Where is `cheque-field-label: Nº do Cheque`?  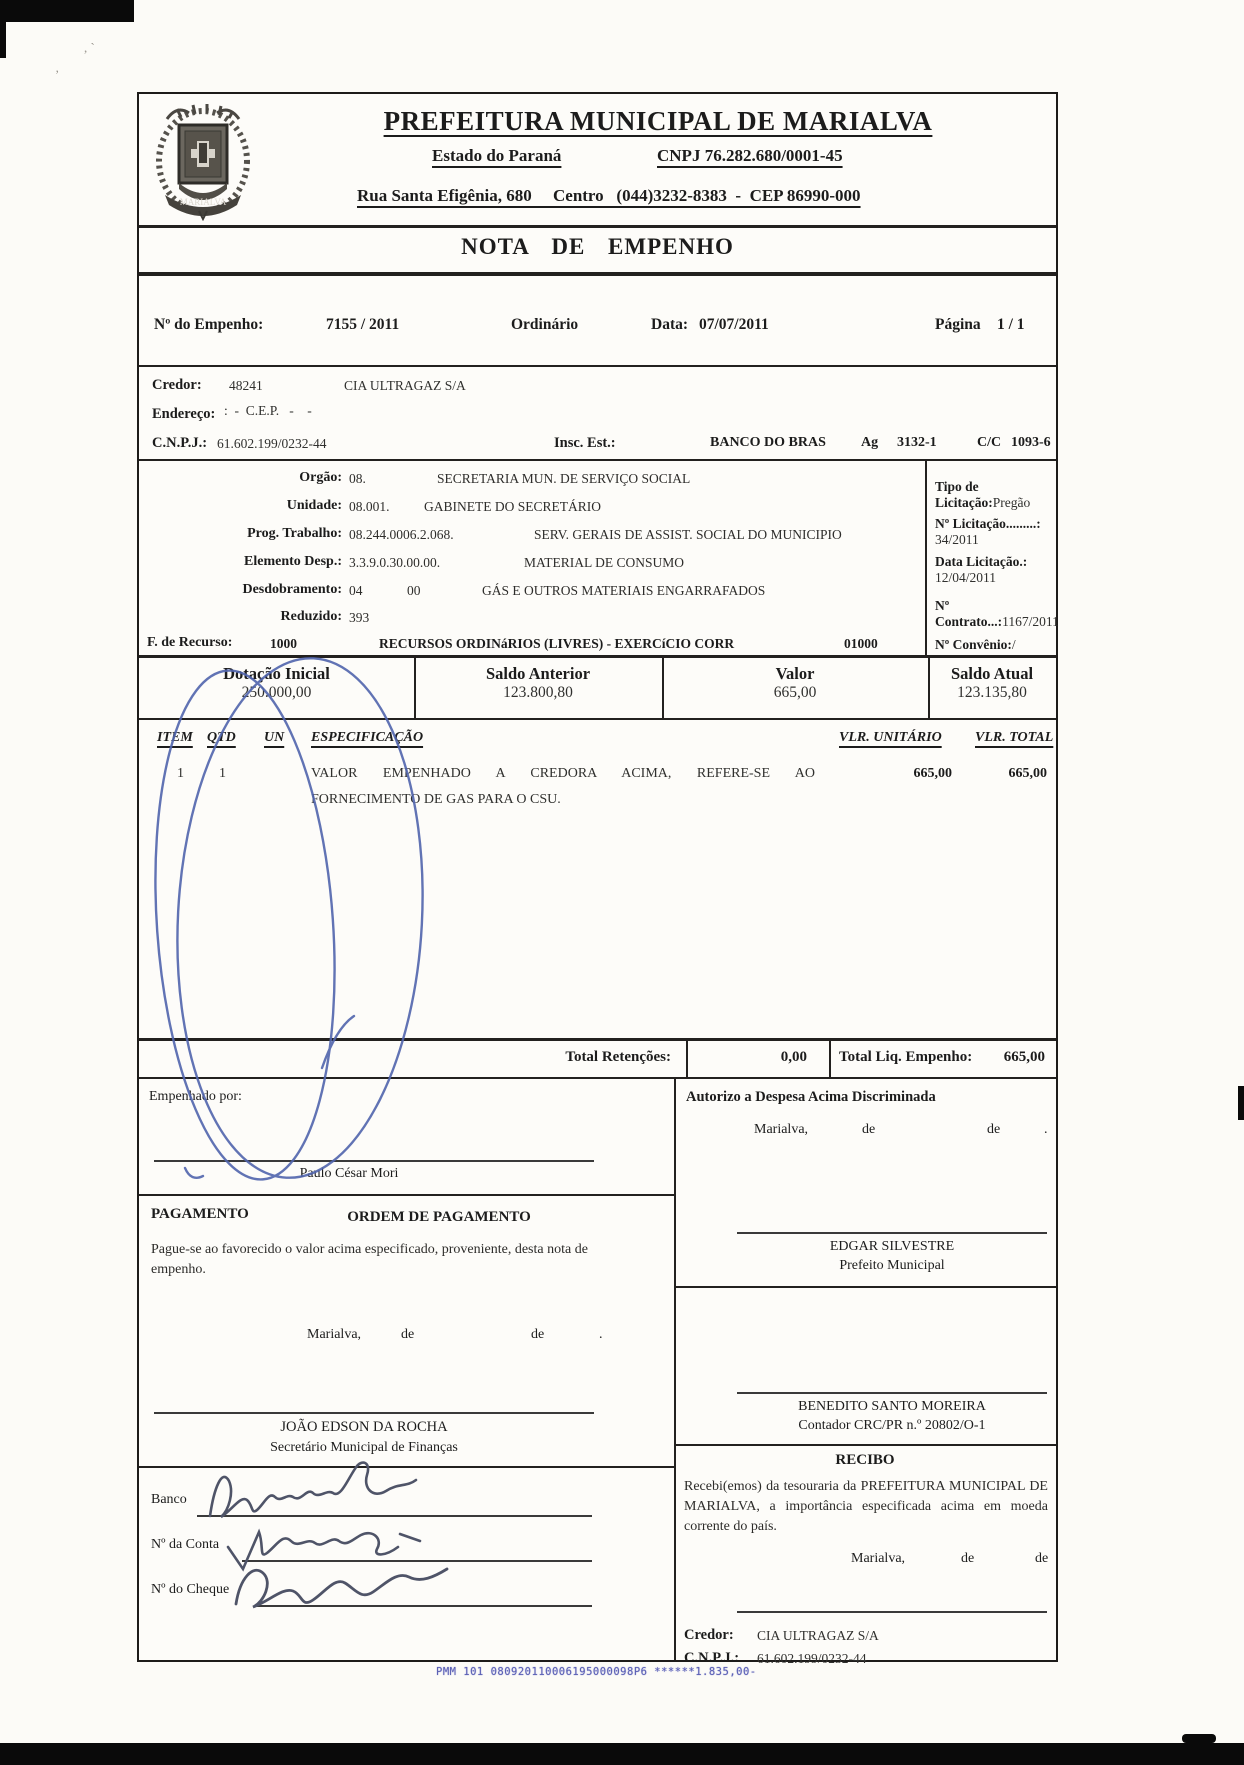 cheque-field-label: Nº do Cheque is located at coordinates (190, 1589).